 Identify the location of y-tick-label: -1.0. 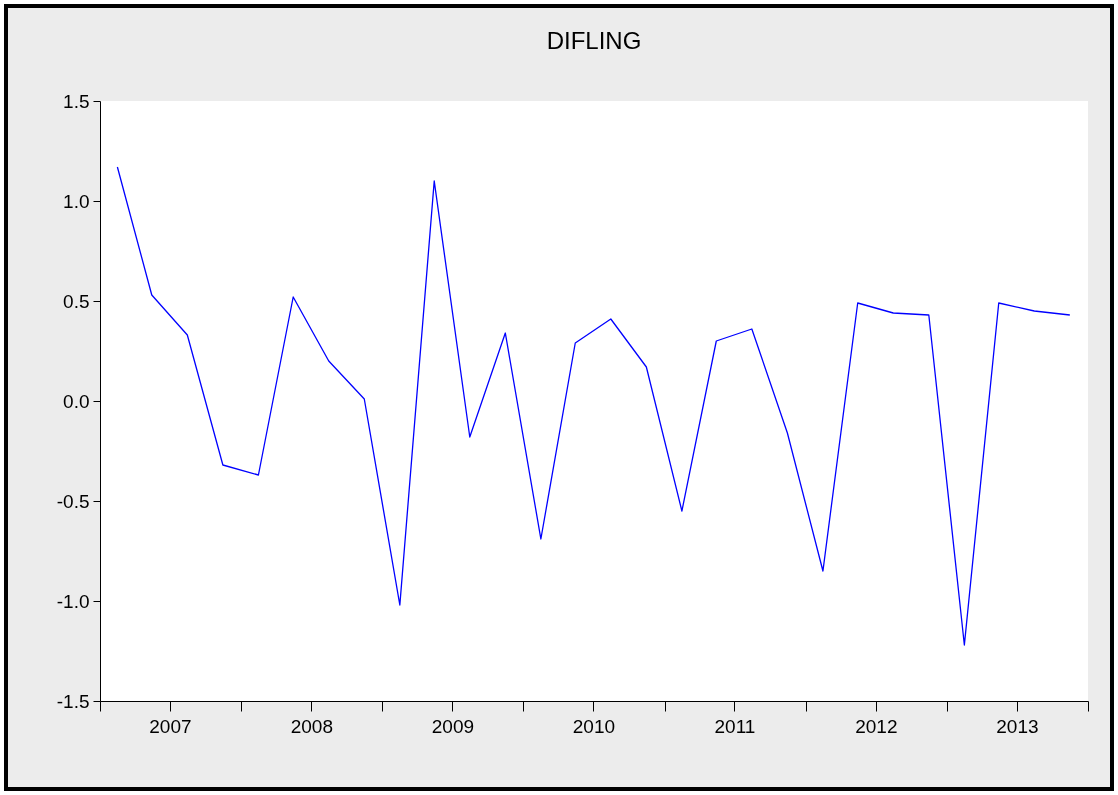
(73, 601).